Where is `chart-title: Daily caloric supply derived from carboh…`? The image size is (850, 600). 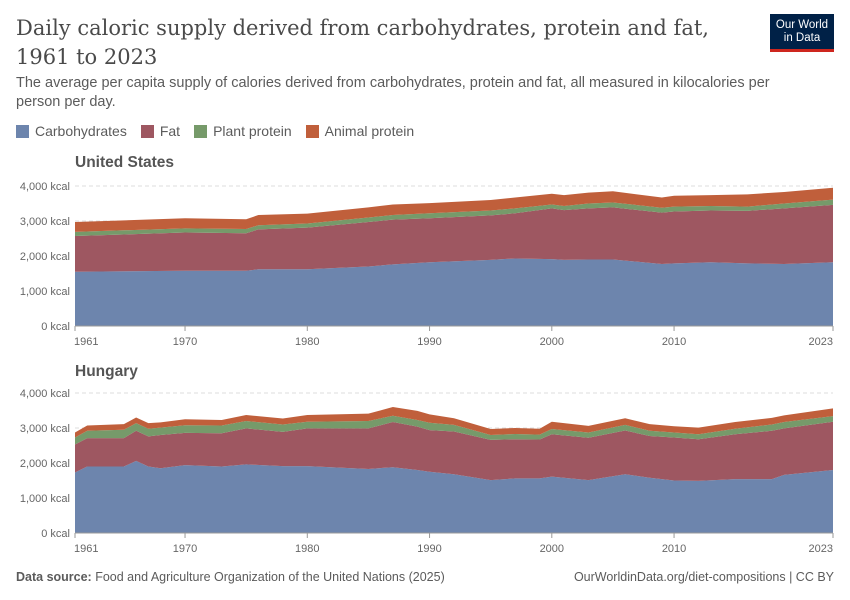
chart-title: Daily caloric supply derived from carboh… is located at coordinates (362, 42).